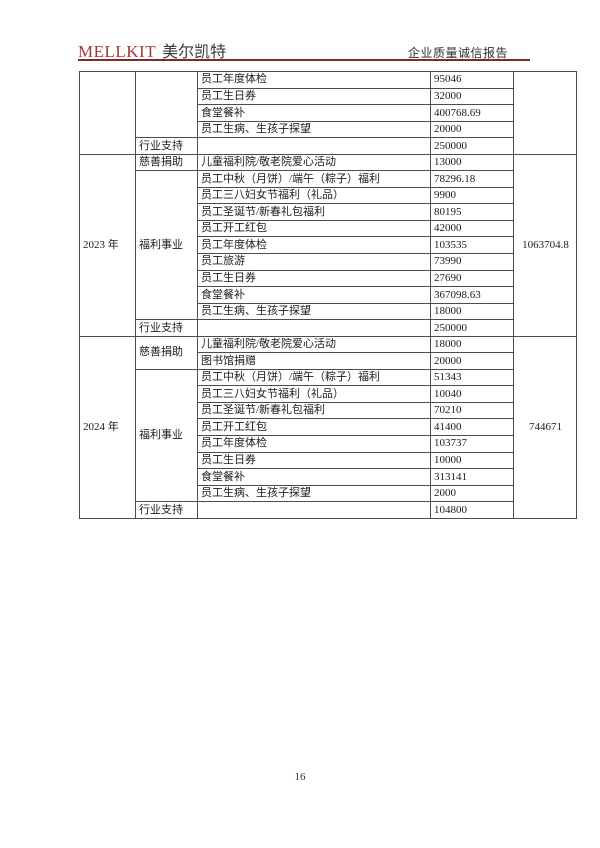  I want to click on amount-cell: 2000, so click(472, 493).